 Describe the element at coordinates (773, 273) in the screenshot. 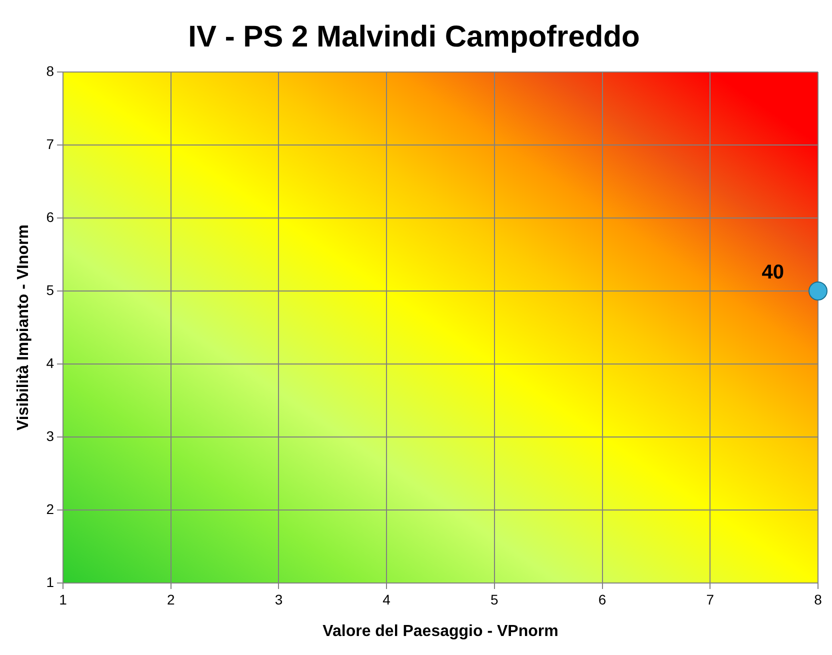

I see `annotation: 40` at that location.